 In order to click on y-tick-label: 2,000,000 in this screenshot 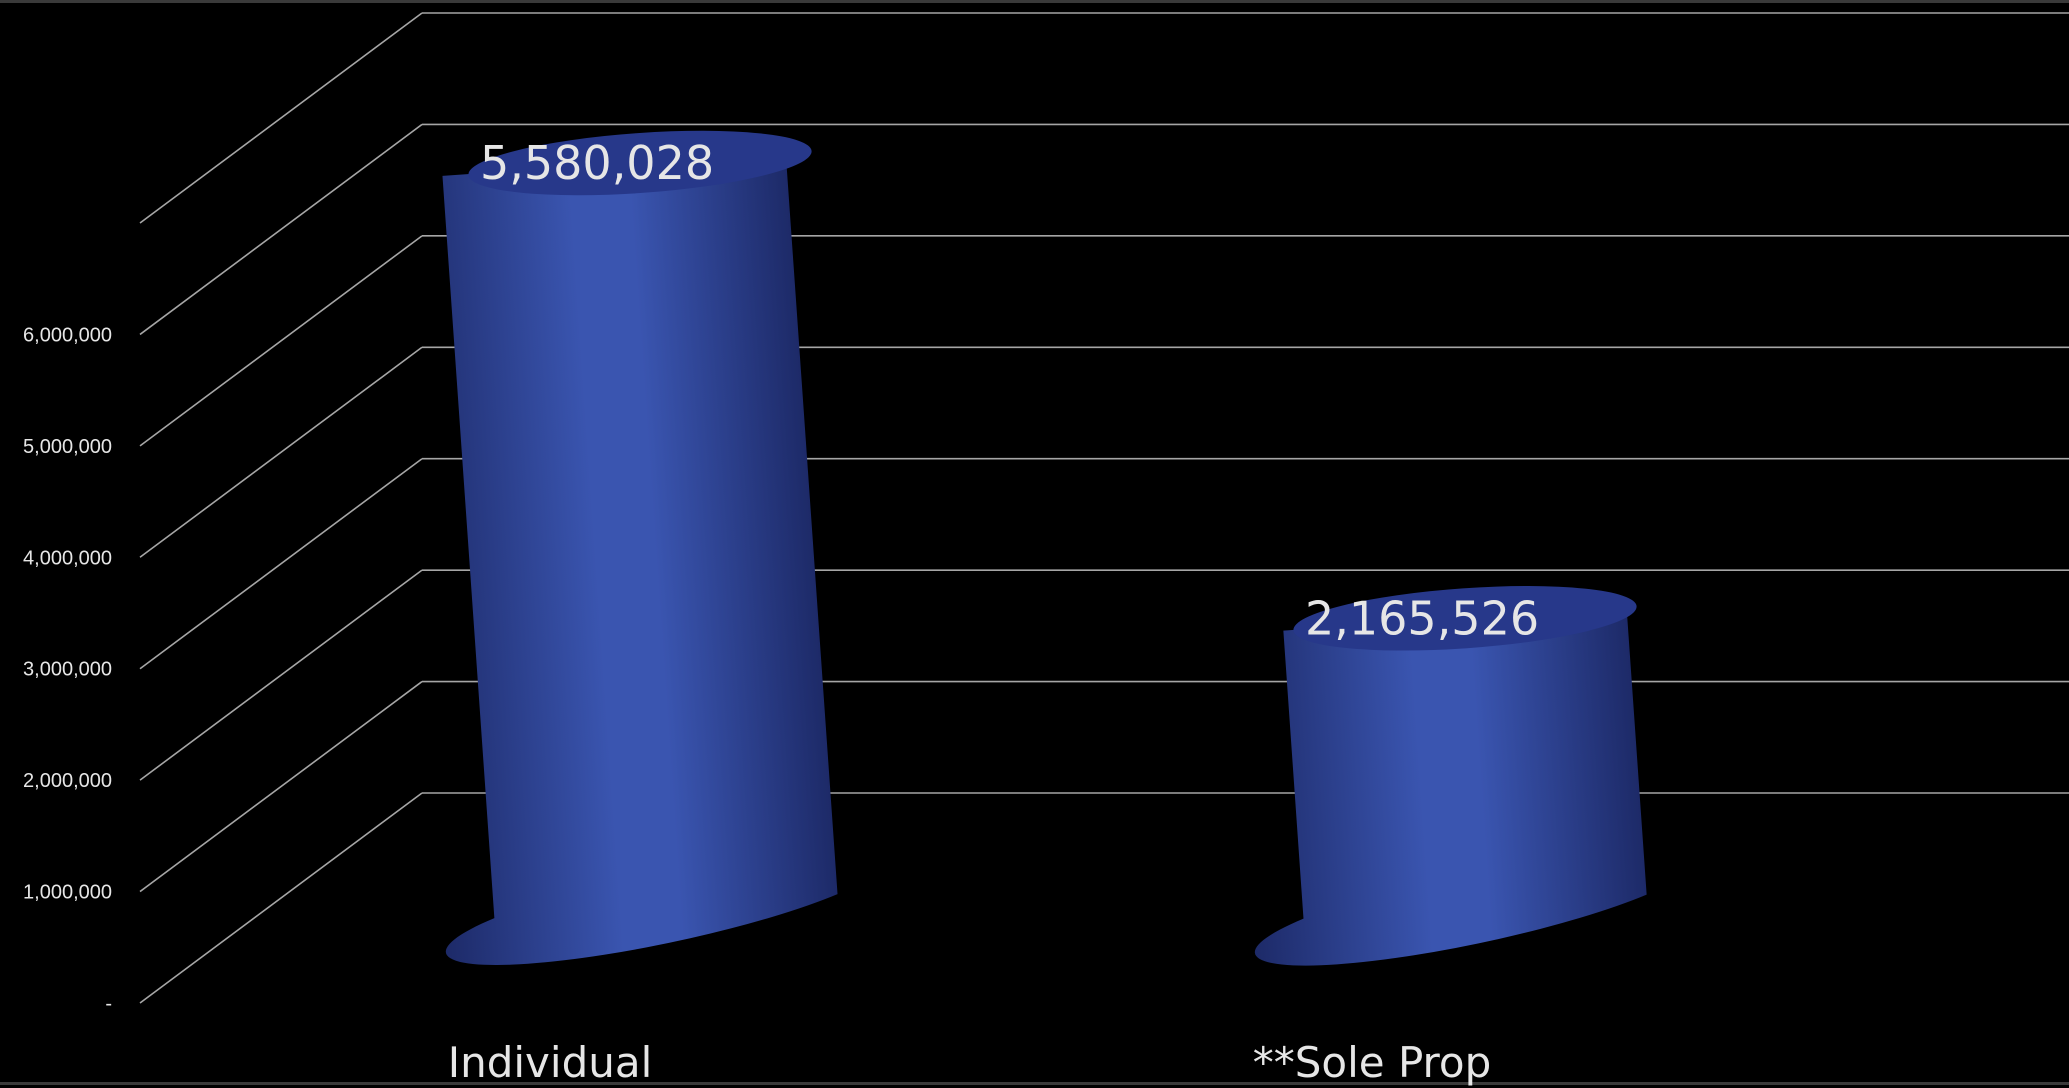, I will do `click(67, 781)`.